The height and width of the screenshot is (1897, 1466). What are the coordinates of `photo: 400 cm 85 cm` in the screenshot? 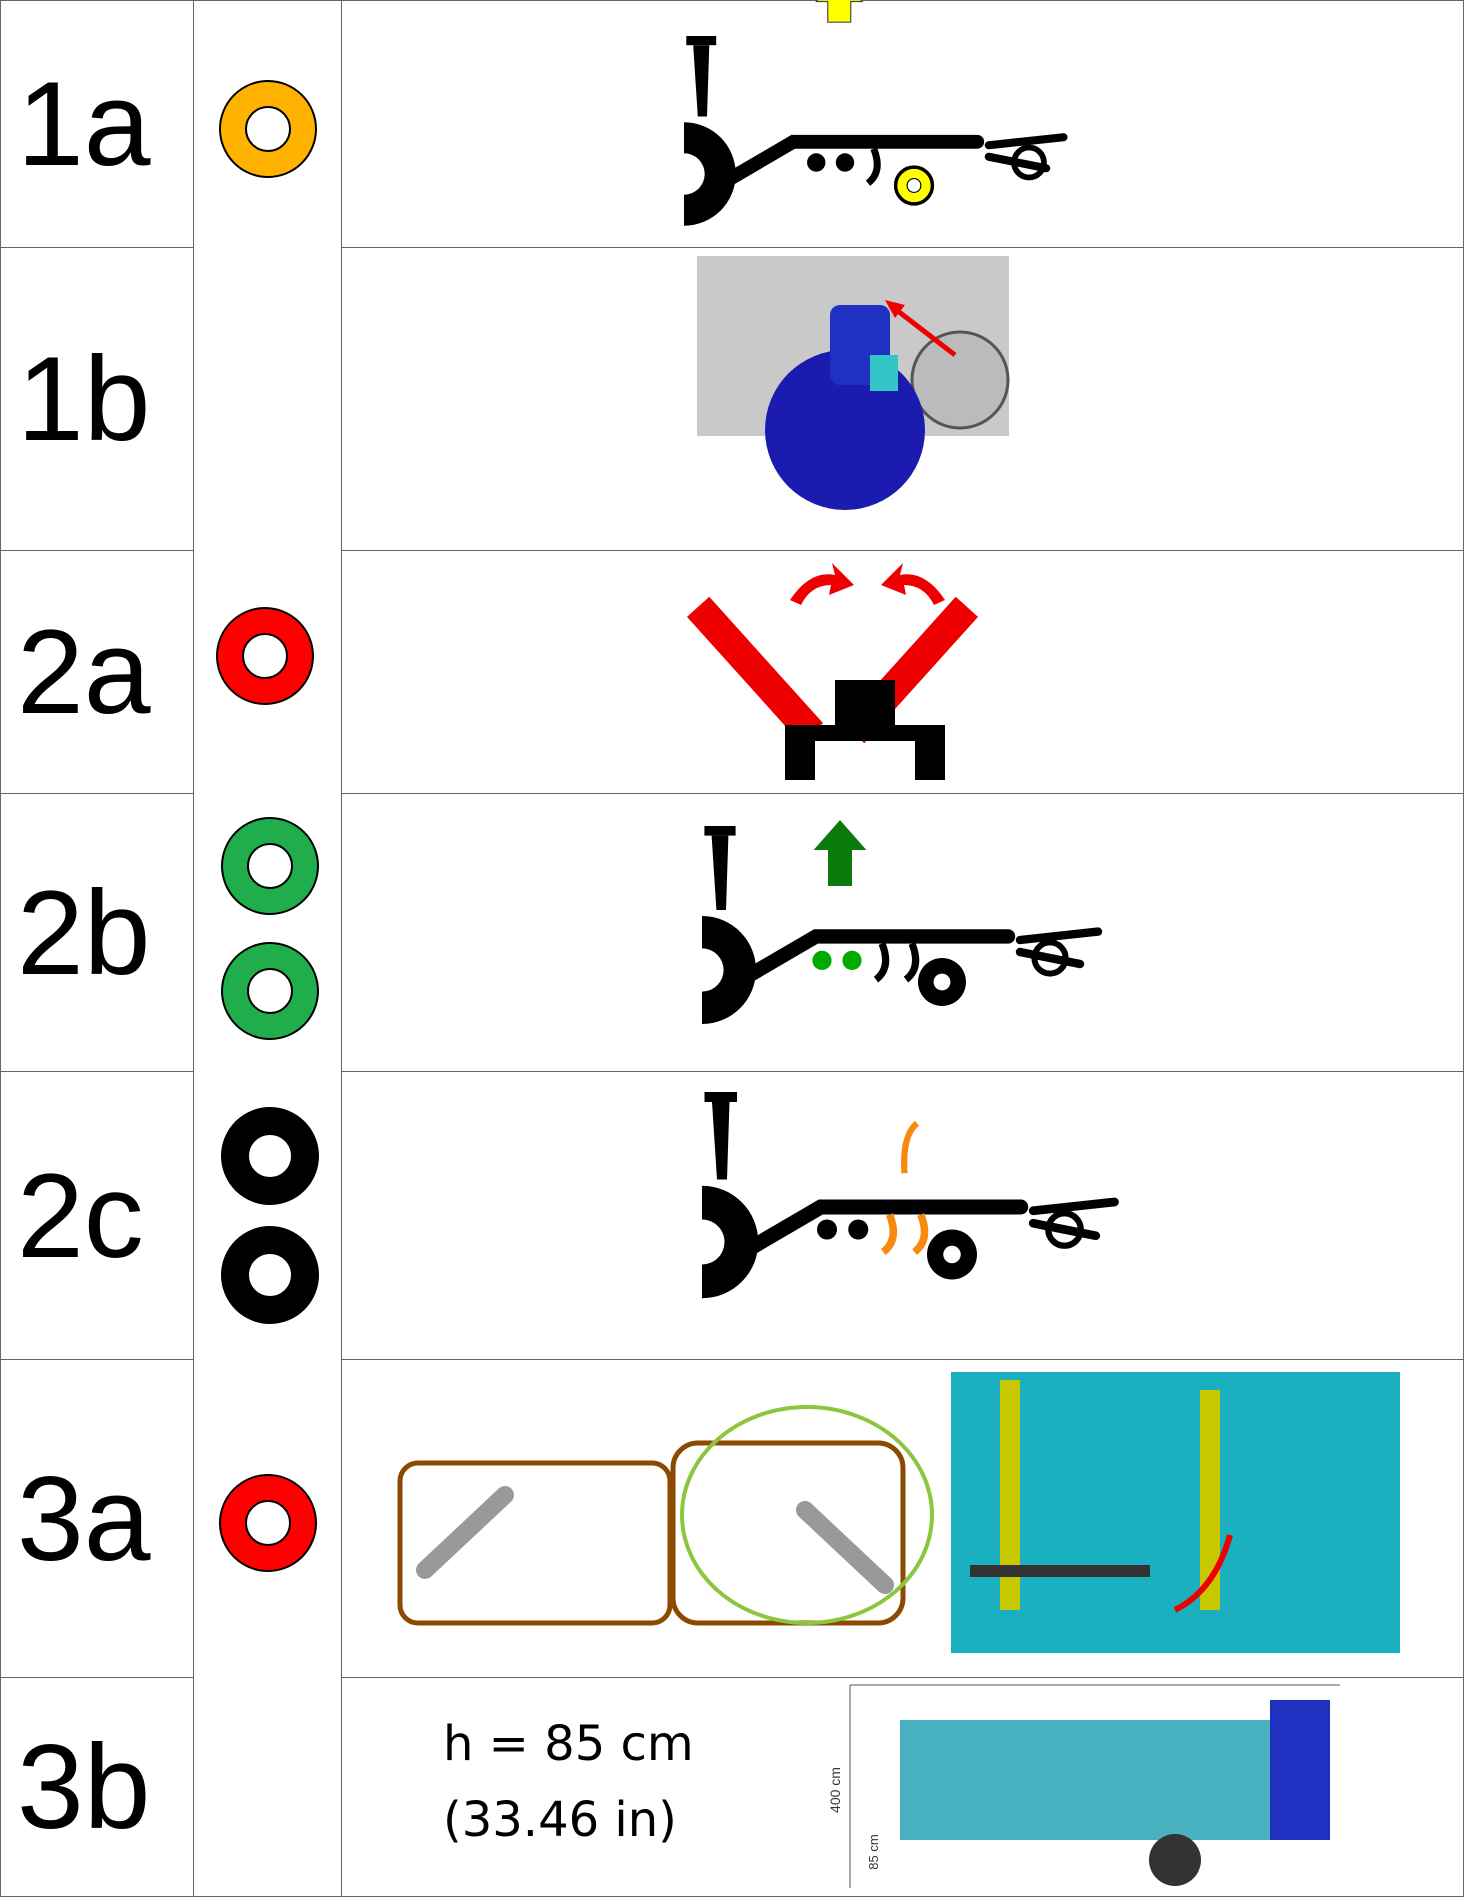 It's located at (1083, 1786).